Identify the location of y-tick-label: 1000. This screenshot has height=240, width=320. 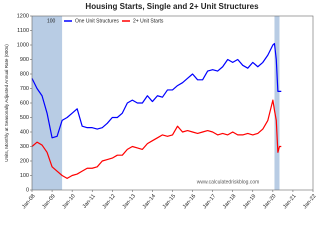
(23, 45).